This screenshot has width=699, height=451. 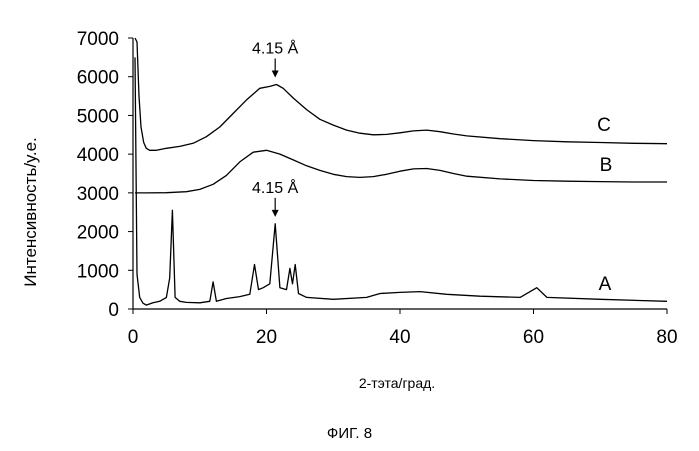 What do you see at coordinates (133, 337) in the screenshot?
I see `x-tick-label: 0` at bounding box center [133, 337].